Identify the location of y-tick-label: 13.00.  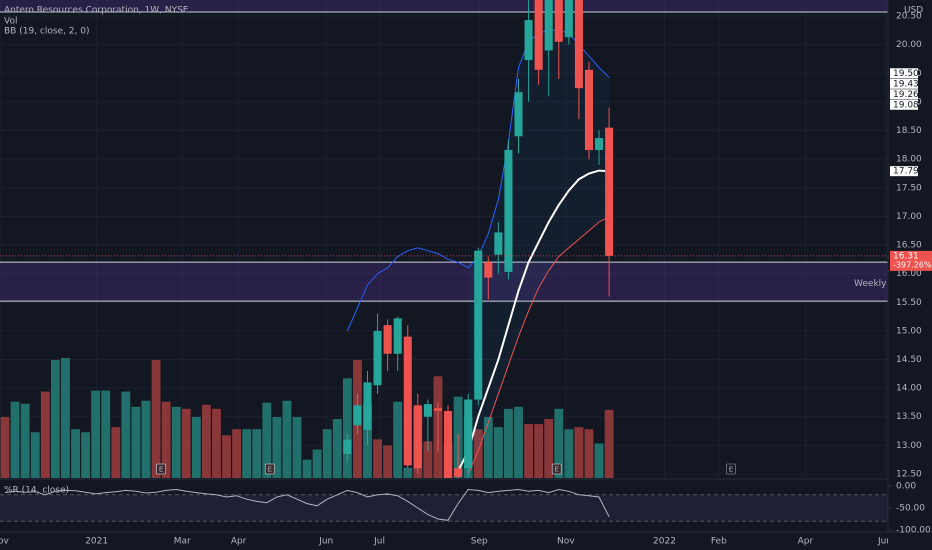
(909, 446).